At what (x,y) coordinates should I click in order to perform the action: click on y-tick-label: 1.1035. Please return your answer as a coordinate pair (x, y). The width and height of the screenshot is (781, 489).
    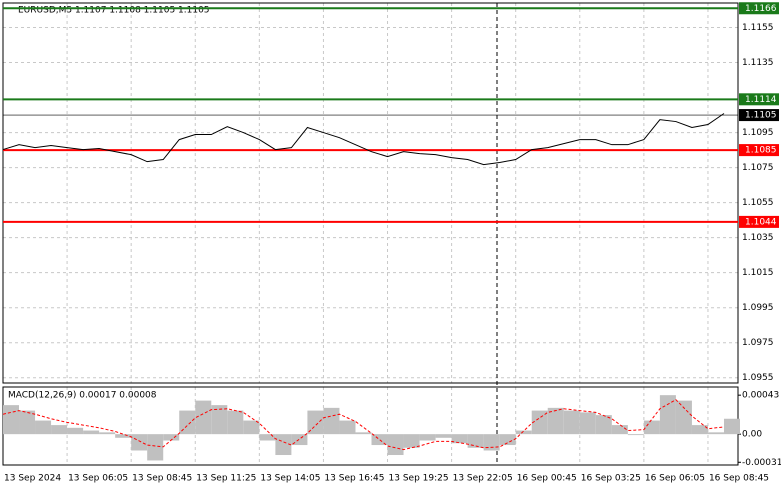
    Looking at the image, I should click on (758, 238).